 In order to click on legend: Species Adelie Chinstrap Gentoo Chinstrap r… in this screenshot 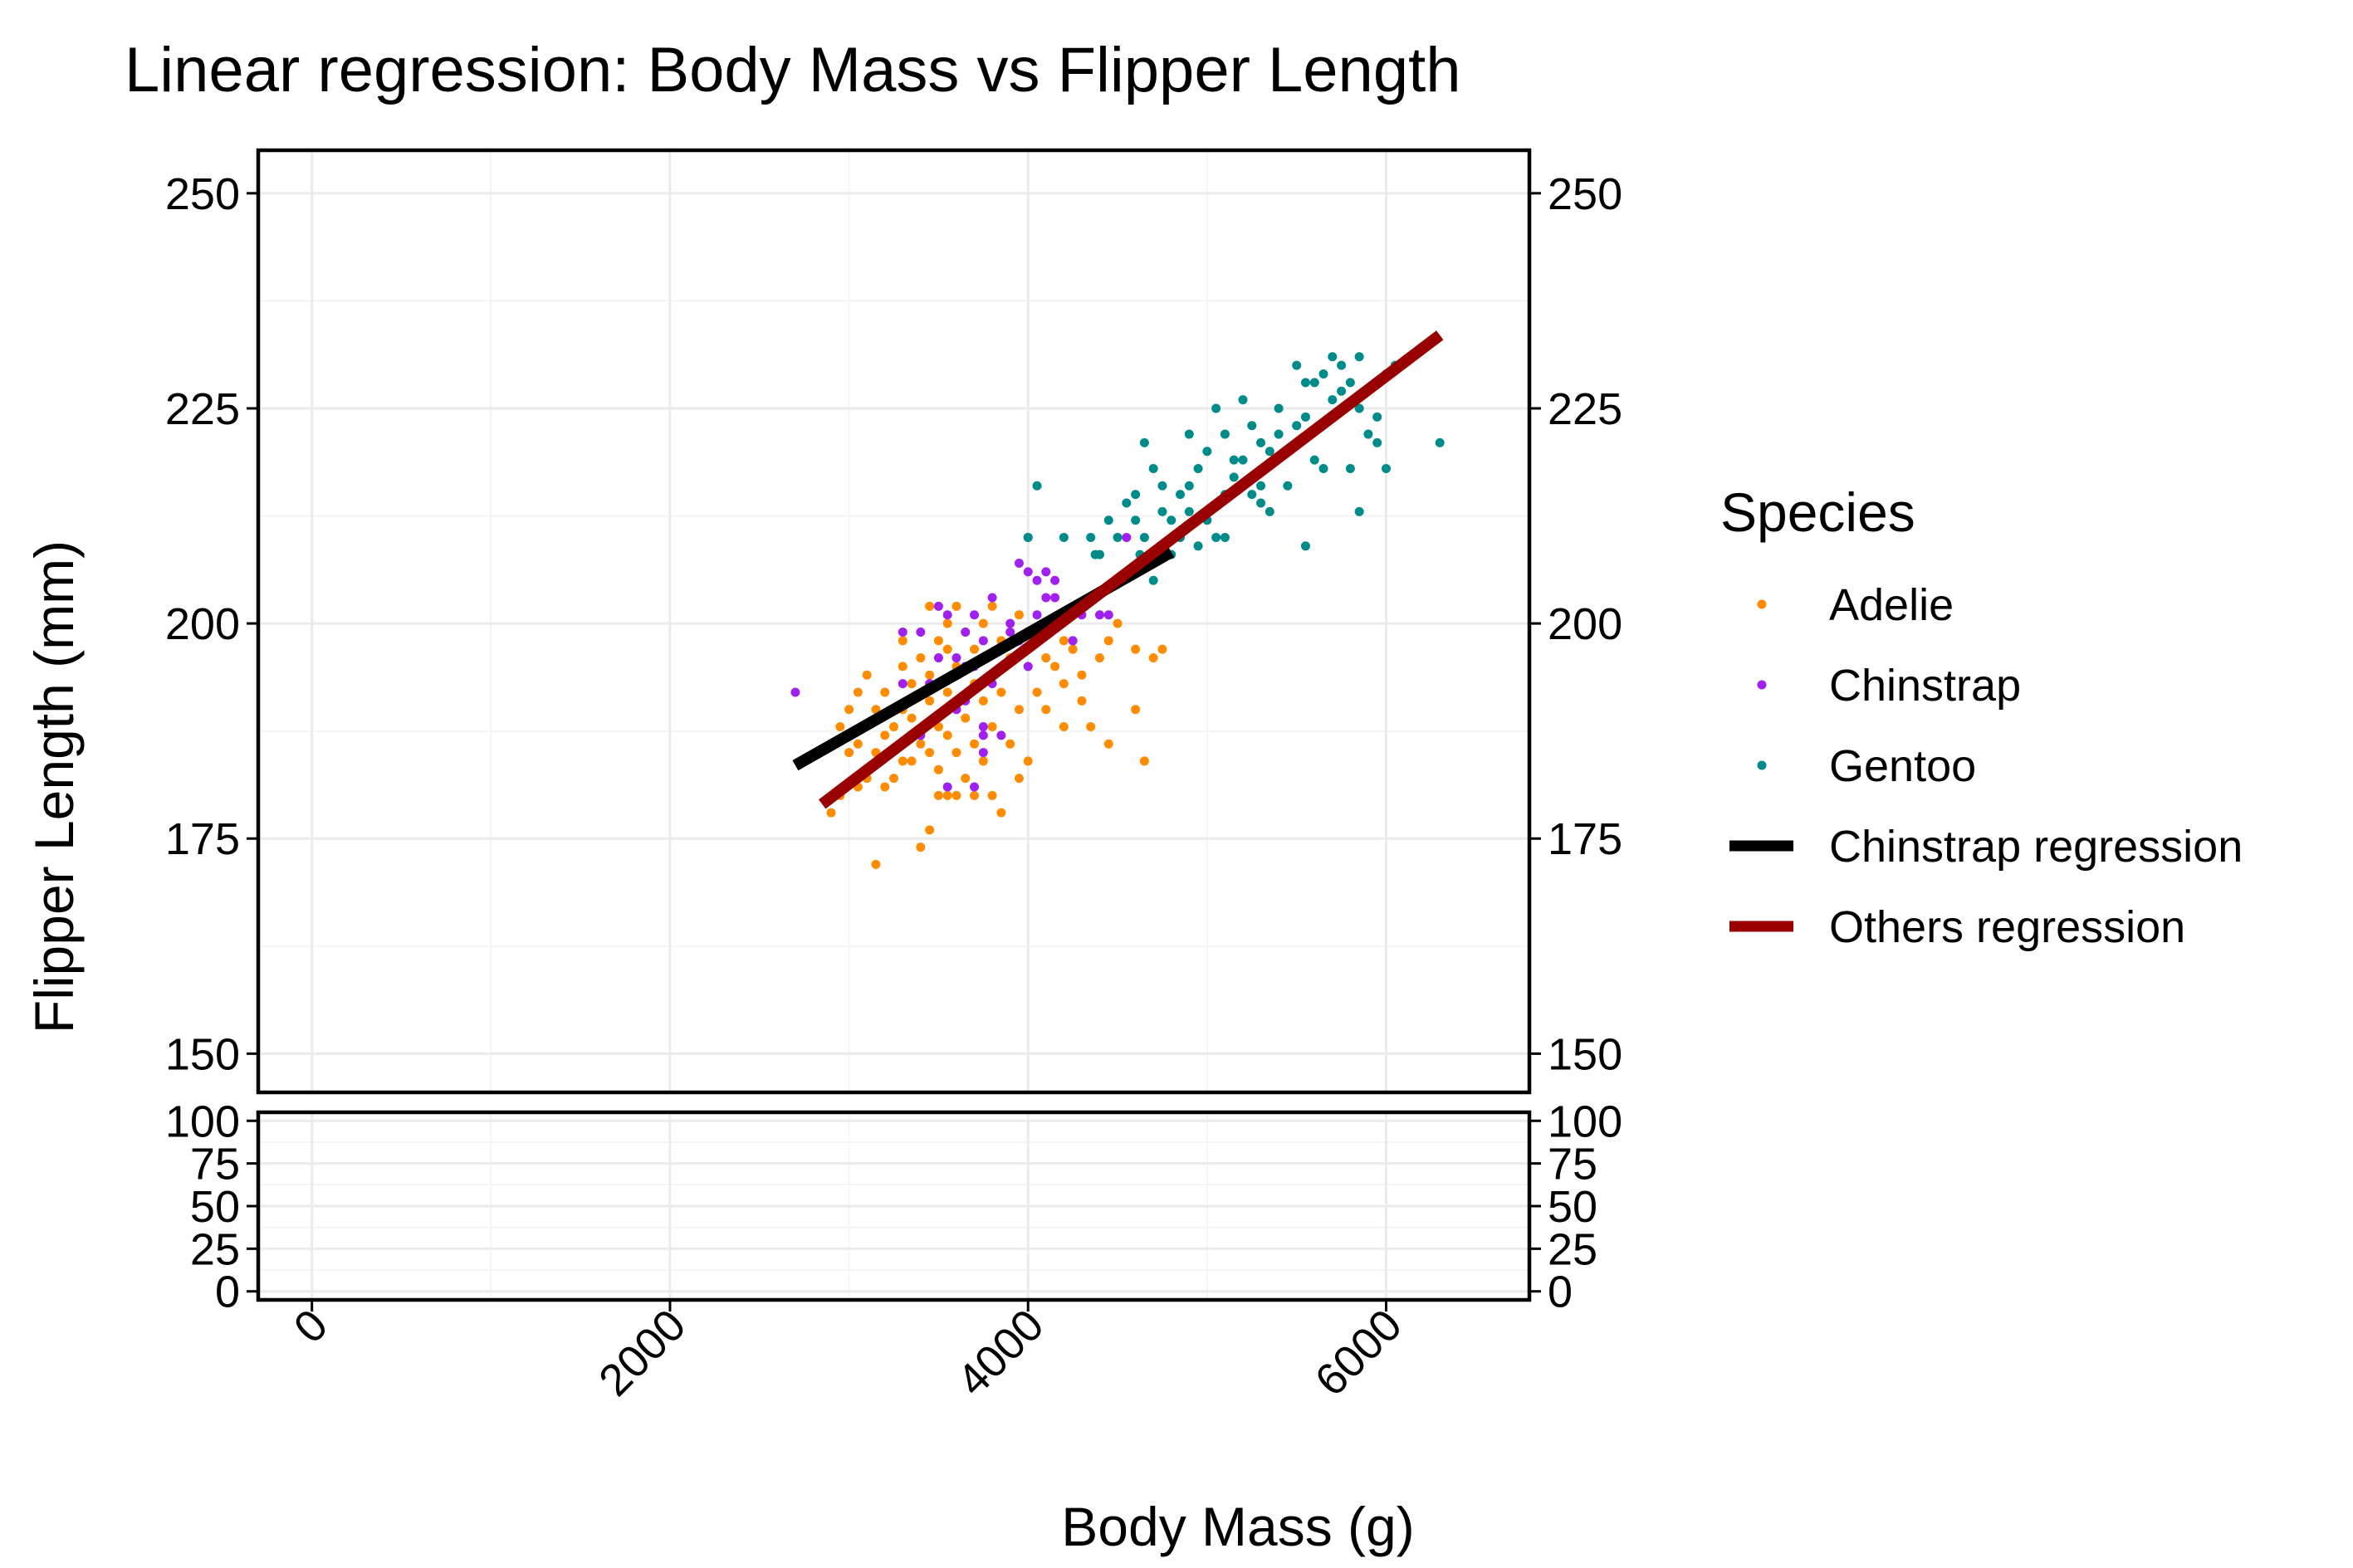, I will do `click(1982, 717)`.